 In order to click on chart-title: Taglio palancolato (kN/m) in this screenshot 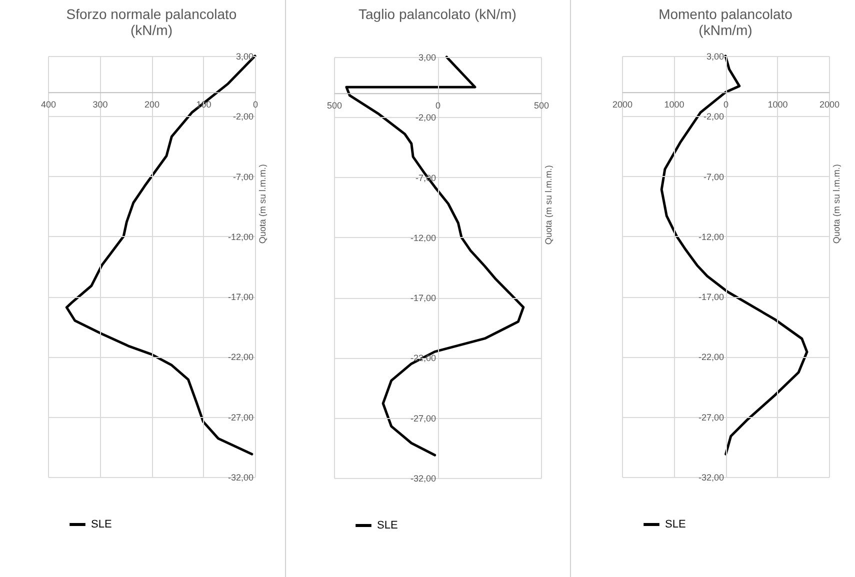, I will do `click(437, 14)`.